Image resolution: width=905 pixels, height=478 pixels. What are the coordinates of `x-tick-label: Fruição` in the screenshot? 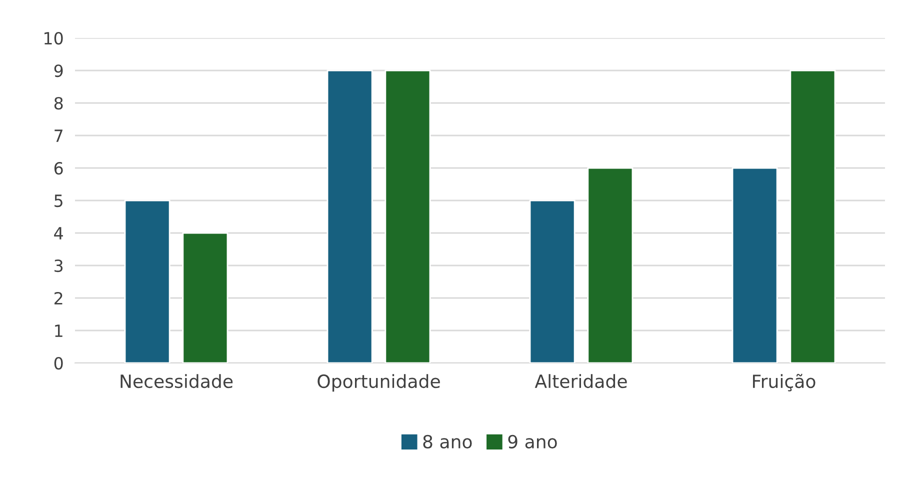 It's located at (784, 383).